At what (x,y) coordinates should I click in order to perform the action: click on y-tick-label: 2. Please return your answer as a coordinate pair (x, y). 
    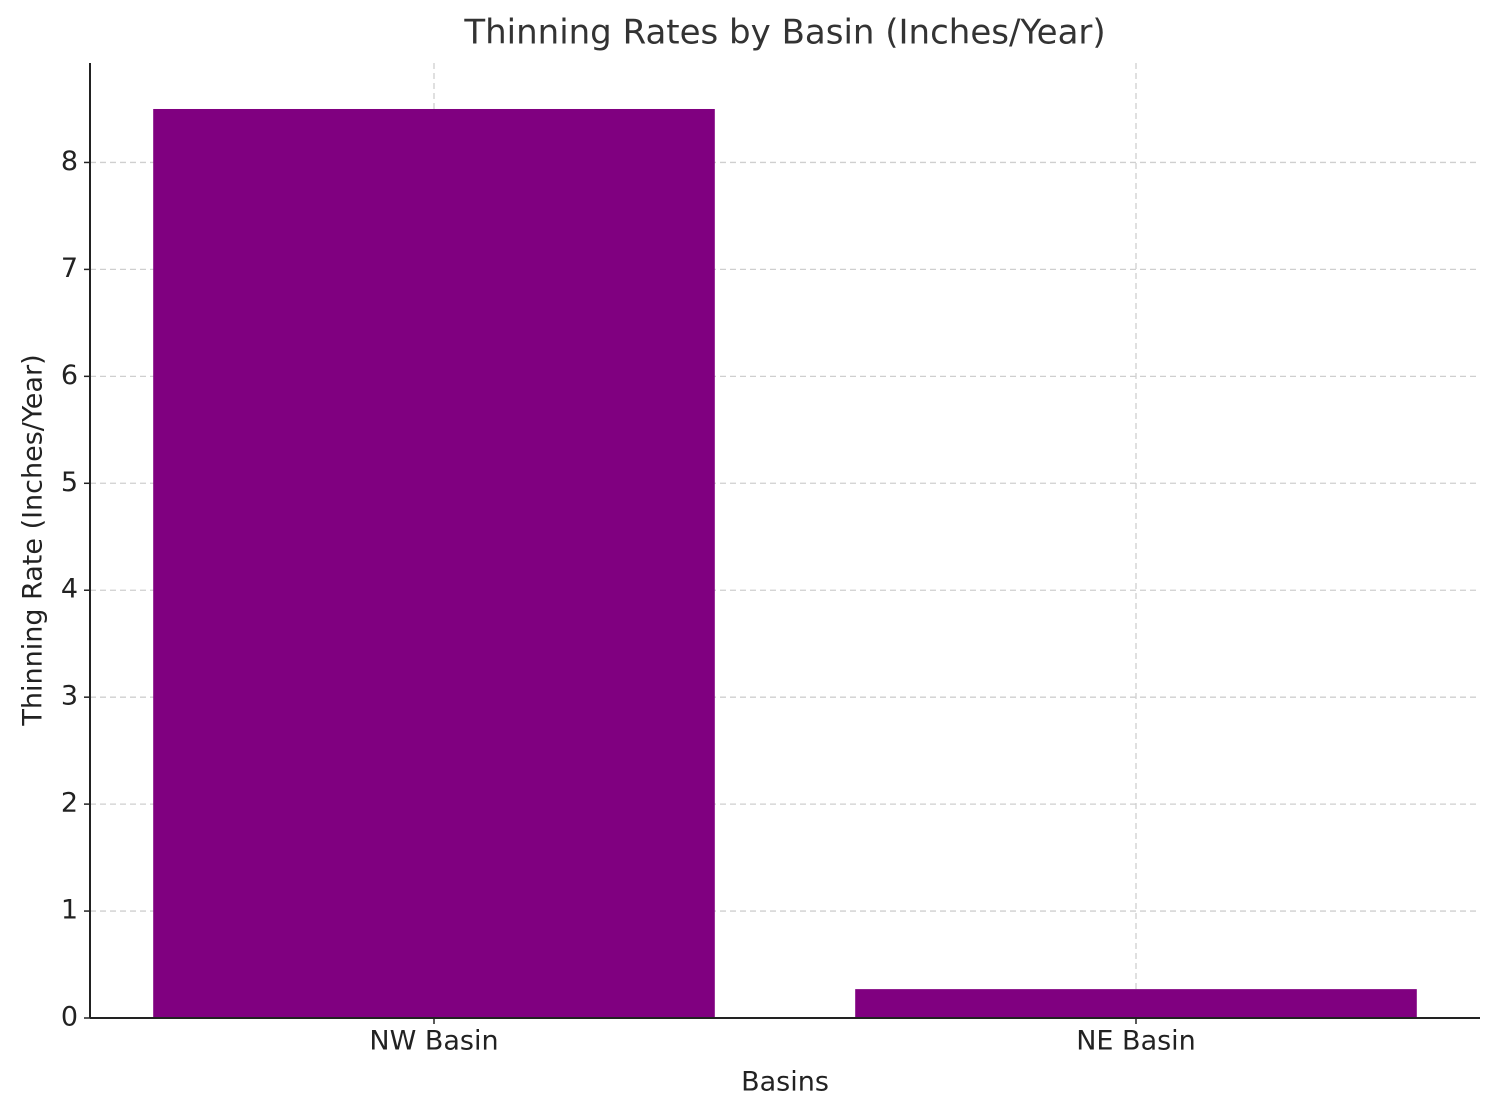
    Looking at the image, I should click on (69, 803).